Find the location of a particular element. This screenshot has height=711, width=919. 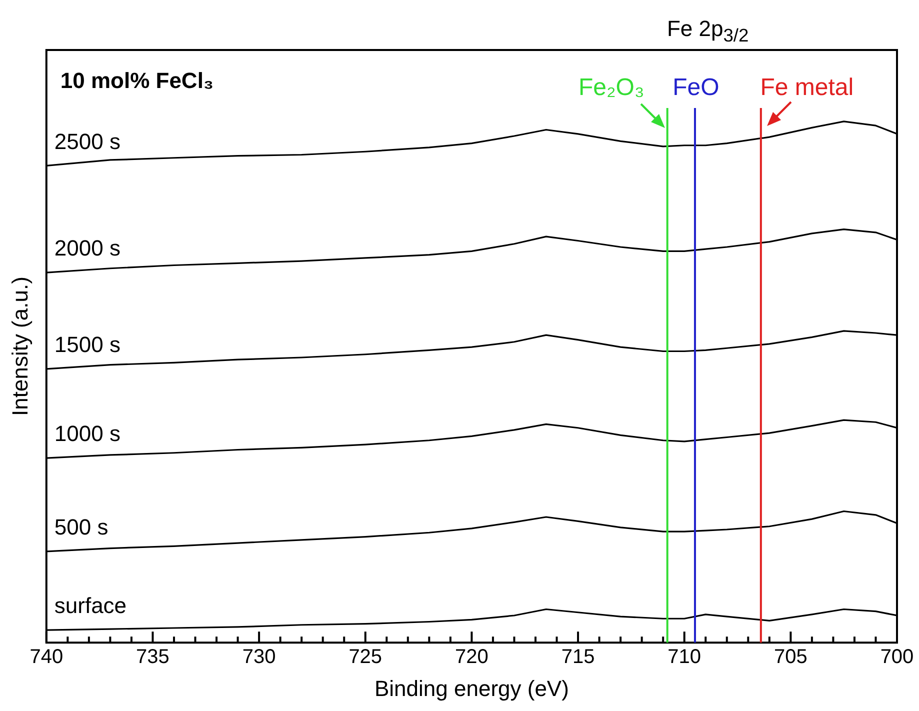

x-tick-label: 735 is located at coordinates (153, 657).